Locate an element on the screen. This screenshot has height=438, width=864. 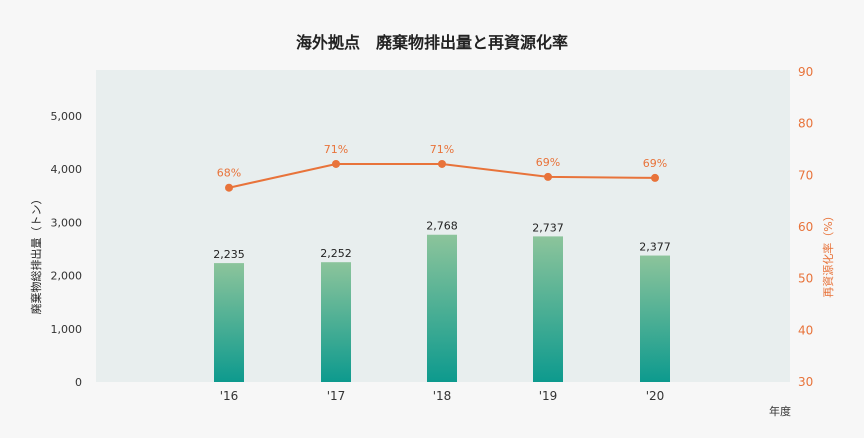
x-tick: '17 is located at coordinates (336, 396).